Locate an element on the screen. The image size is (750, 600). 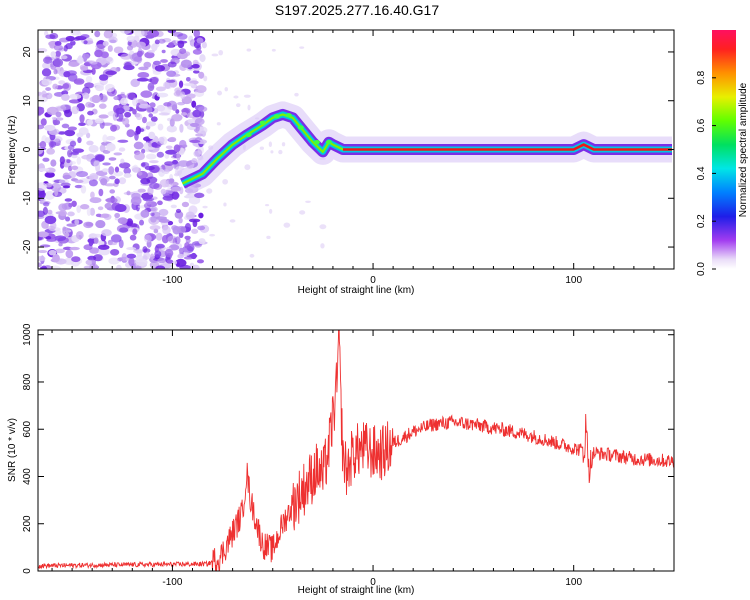
spectrogram-x-axis-label: Height of straight line (km) is located at coordinates (356, 290).